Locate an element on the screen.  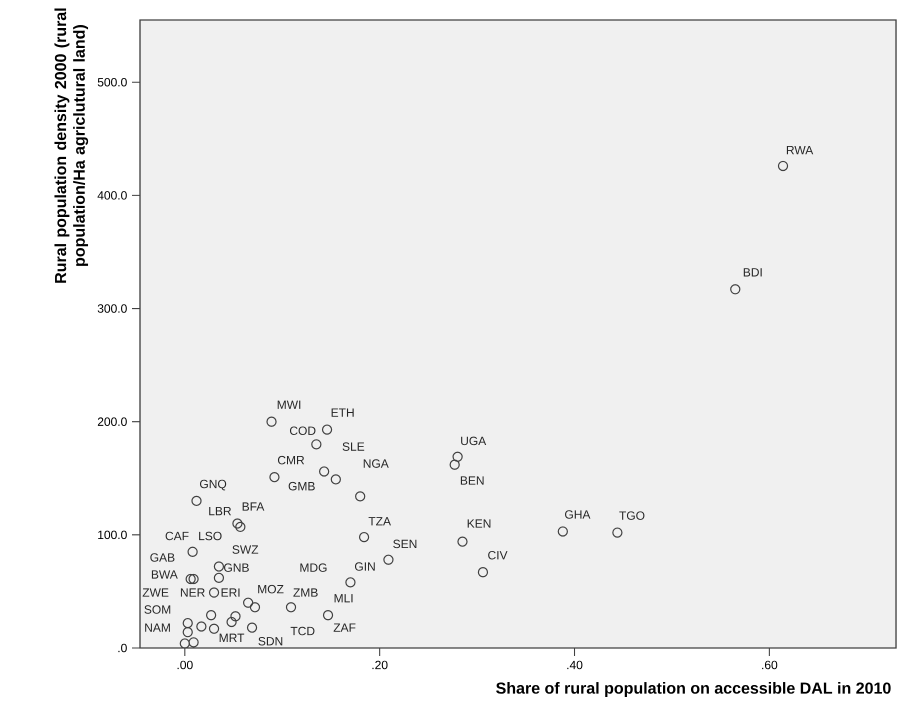
annotation: MRT is located at coordinates (232, 638).